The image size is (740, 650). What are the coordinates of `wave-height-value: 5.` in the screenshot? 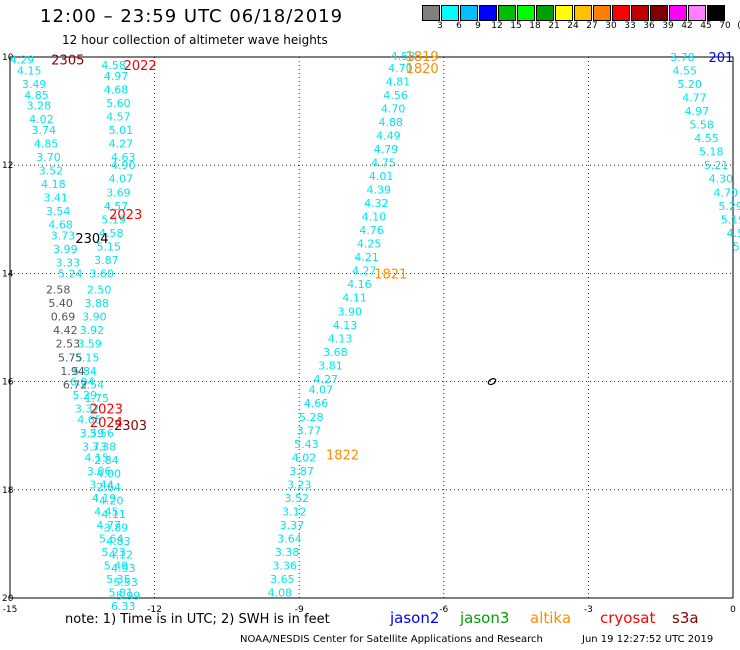 It's located at (736, 246).